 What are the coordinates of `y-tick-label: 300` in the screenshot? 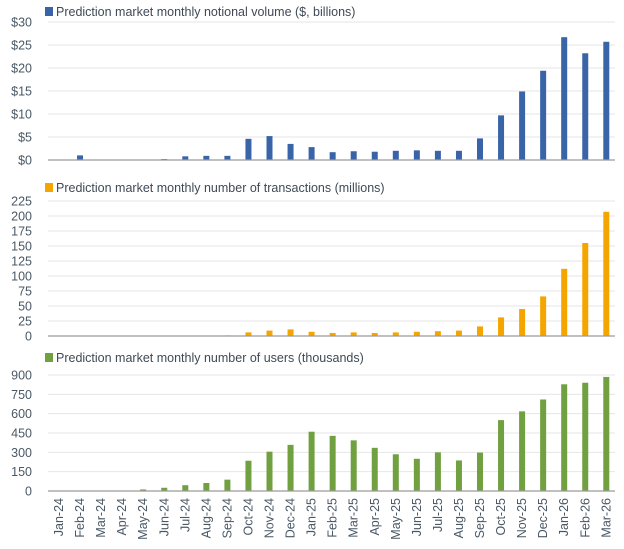 It's located at (21, 453).